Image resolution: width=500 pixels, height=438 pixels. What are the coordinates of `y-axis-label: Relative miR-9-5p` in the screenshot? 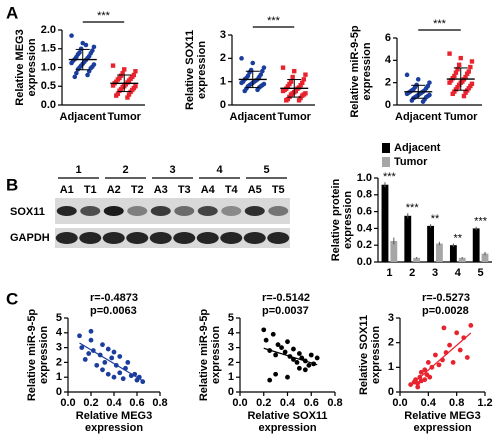 It's located at (355, 71).